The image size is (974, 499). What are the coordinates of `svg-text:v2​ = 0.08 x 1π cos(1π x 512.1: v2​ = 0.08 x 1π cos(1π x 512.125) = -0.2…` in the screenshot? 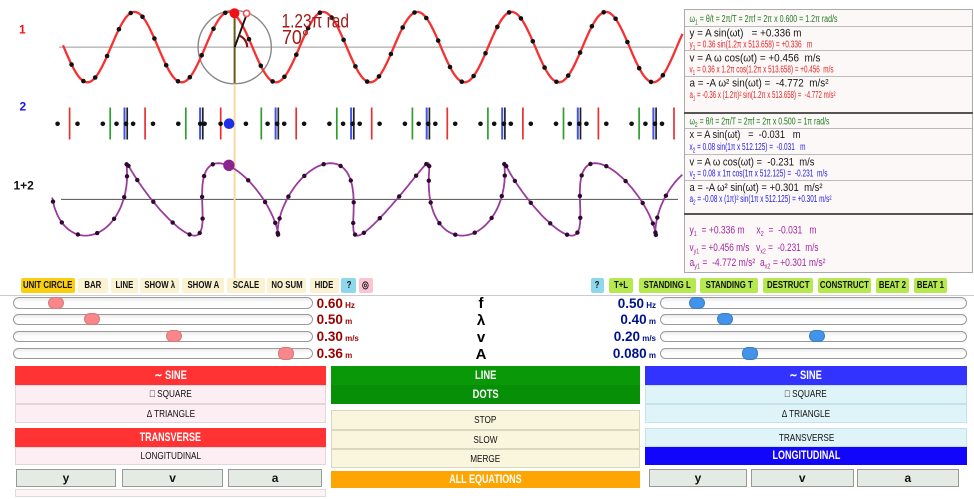 It's located at (758, 175).